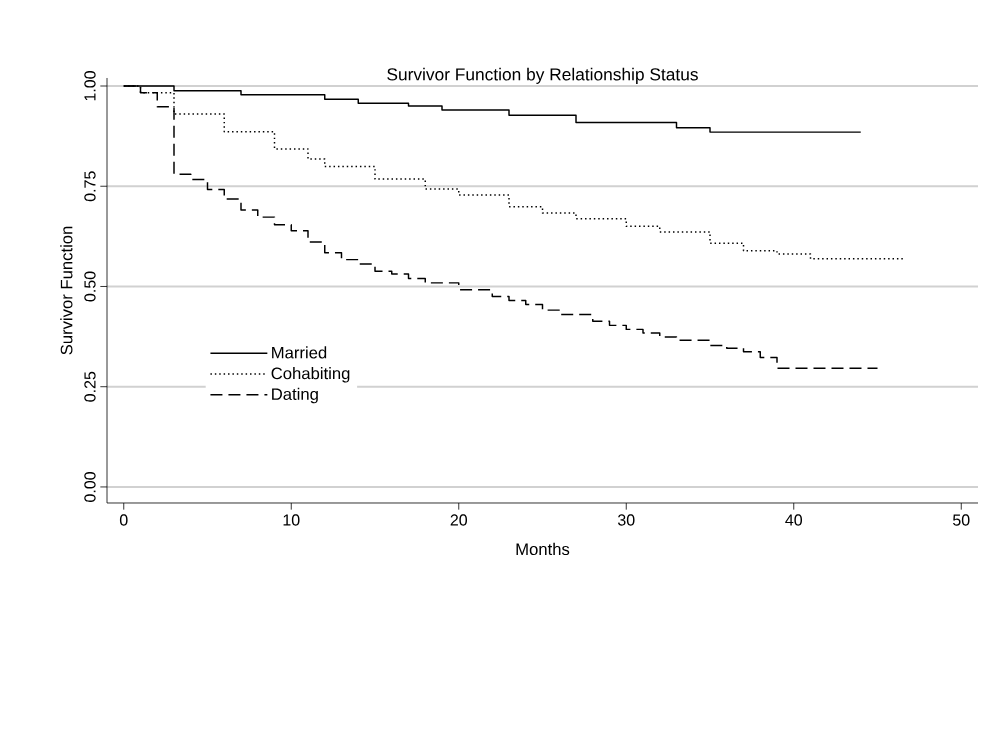  What do you see at coordinates (90, 487) in the screenshot?
I see `y-tick-label: 0.00` at bounding box center [90, 487].